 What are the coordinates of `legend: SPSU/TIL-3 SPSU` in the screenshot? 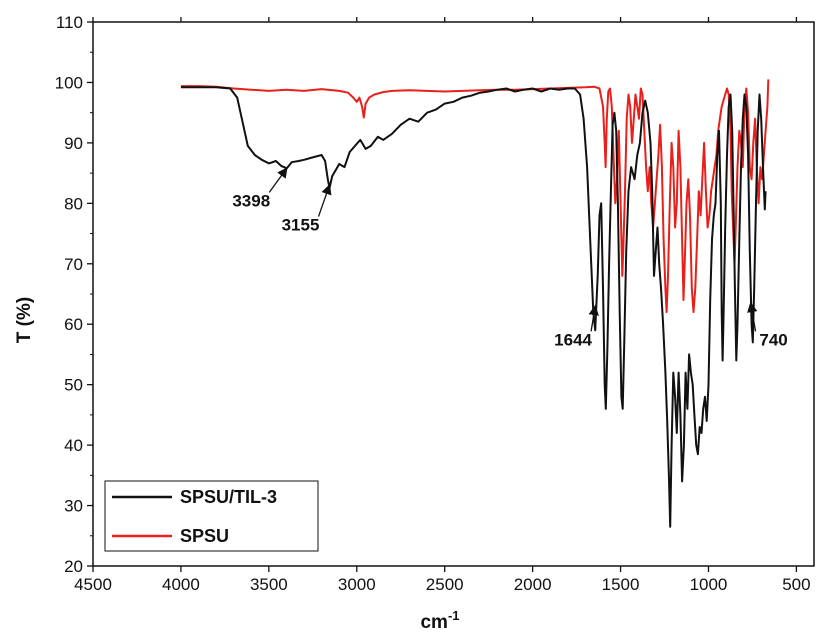 It's located at (211, 516).